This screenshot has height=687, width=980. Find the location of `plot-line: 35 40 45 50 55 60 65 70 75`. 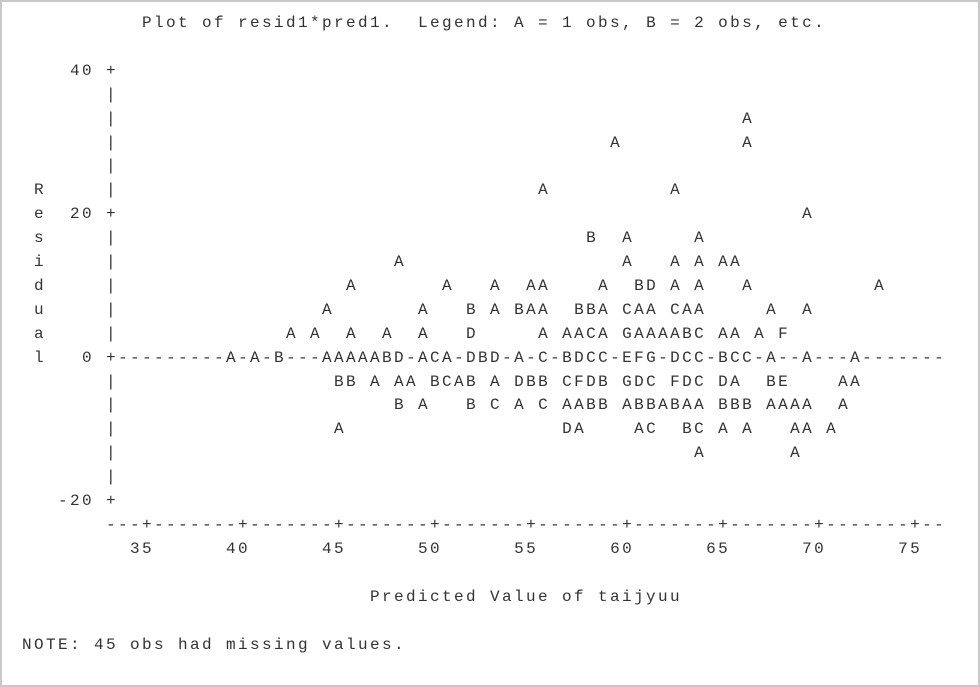

plot-line: 35 40 45 50 55 60 65 70 75 is located at coordinates (472, 548).